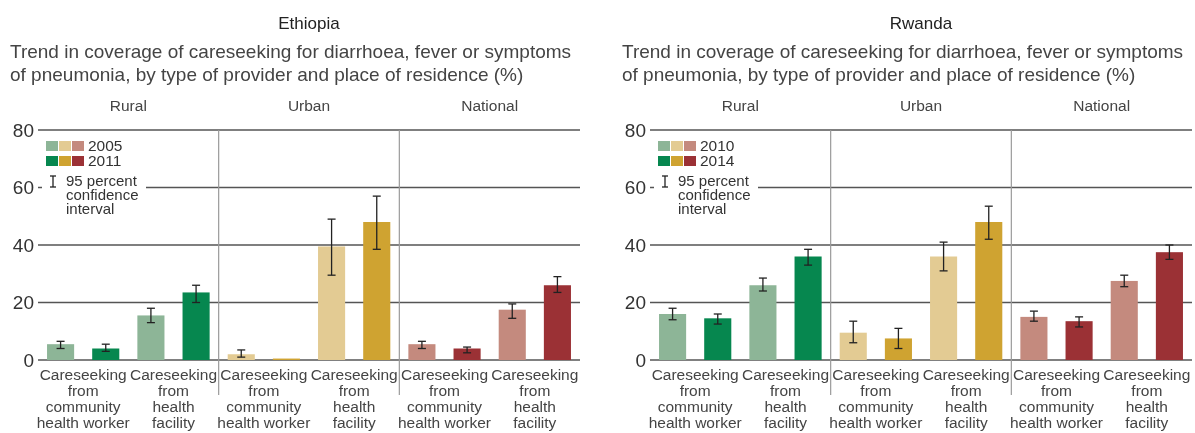  What do you see at coordinates (309, 23) in the screenshot?
I see `chart-title: Ethiopia` at bounding box center [309, 23].